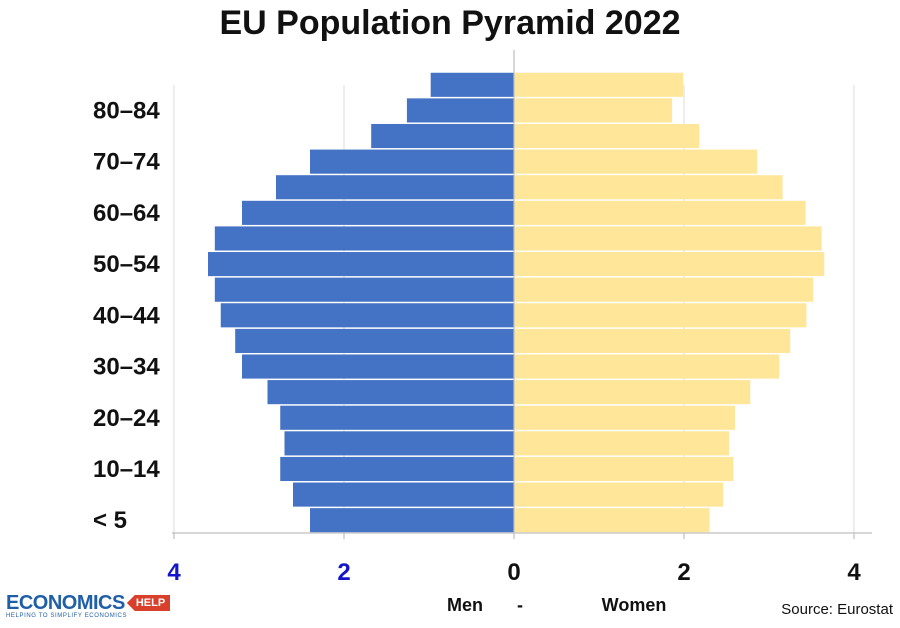 This screenshot has width=900, height=628. Describe the element at coordinates (65, 603) in the screenshot. I see `logo-wordmark: ECONOMICS` at that location.